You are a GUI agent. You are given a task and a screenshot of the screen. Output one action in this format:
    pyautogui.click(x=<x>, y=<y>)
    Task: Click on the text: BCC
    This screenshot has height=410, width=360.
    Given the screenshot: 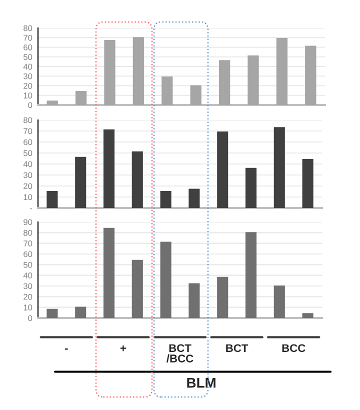 What is the action you would take?
    pyautogui.click(x=294, y=348)
    